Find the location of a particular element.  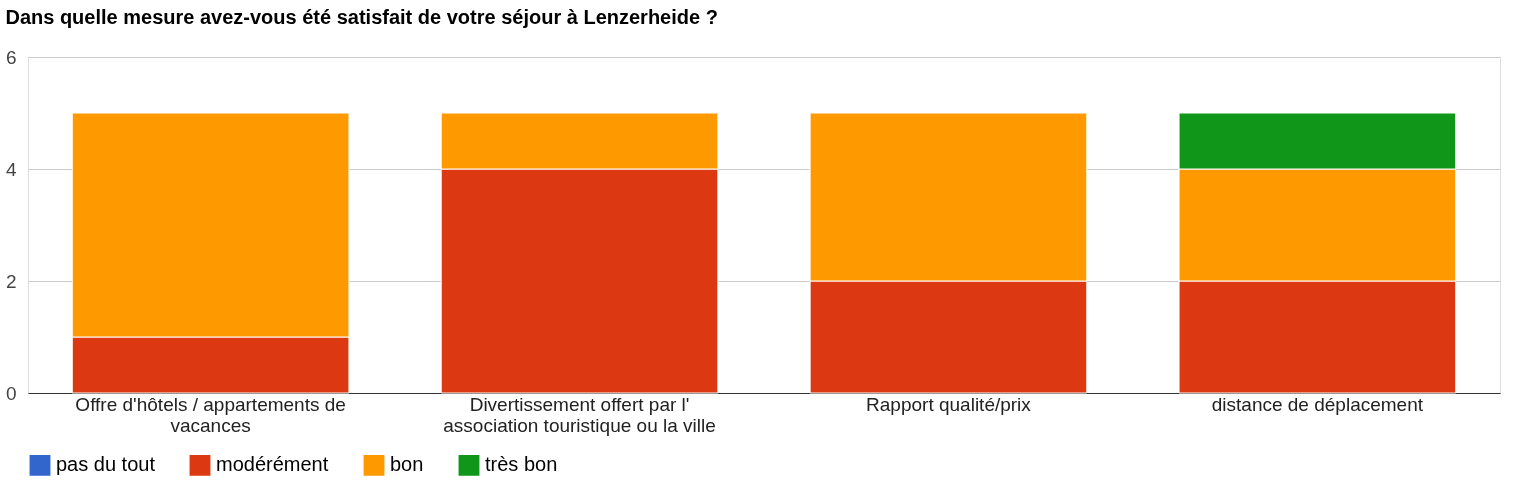

legend-label: bon is located at coordinates (407, 464).